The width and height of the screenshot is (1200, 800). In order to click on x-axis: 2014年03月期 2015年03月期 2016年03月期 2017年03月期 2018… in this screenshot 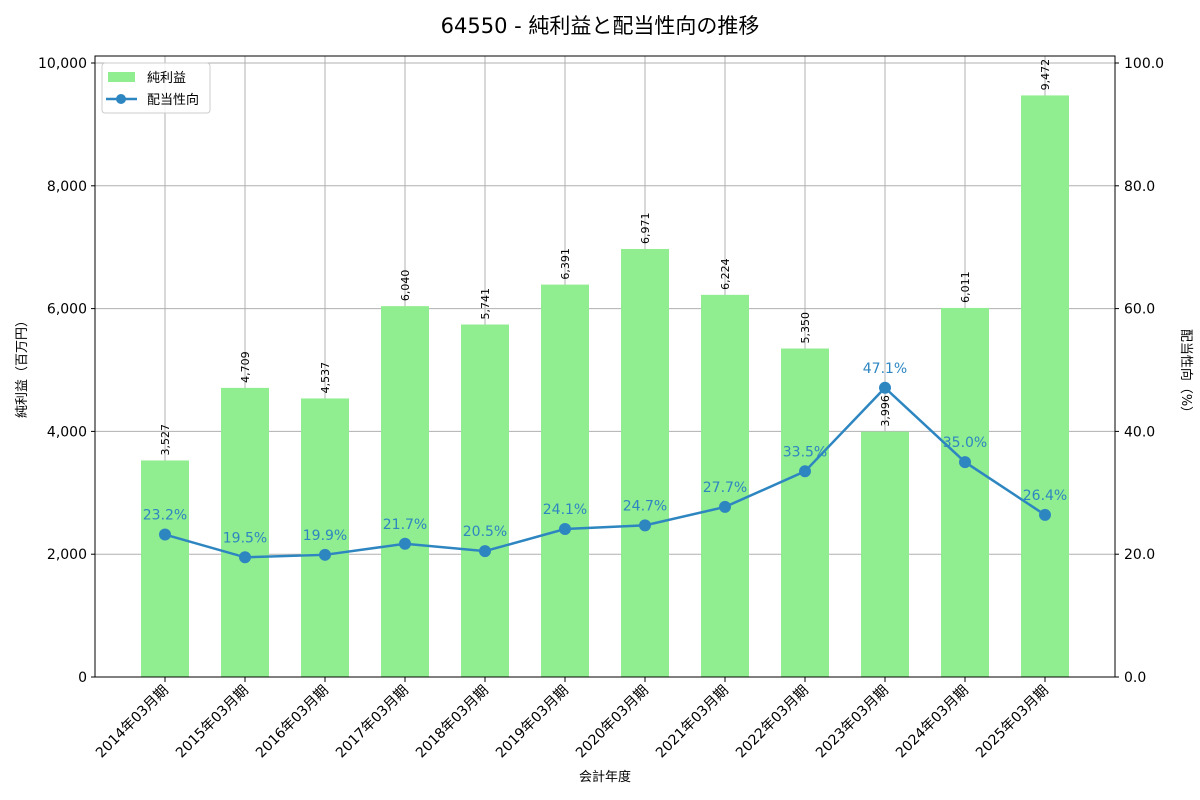, I will do `click(572, 719)`.